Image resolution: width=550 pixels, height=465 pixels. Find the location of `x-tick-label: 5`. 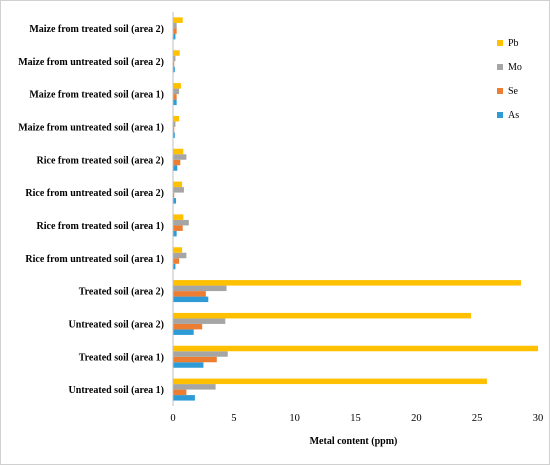

x-tick-label: 5 is located at coordinates (233, 418).